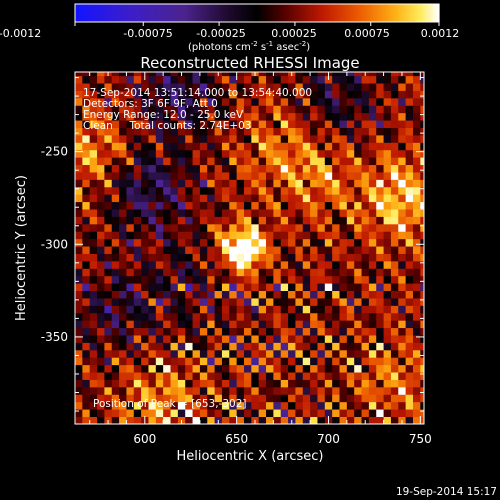 The width and height of the screenshot is (500, 500). What do you see at coordinates (302, 44) in the screenshot?
I see `colorbar-unit-exponent: -2` at bounding box center [302, 44].